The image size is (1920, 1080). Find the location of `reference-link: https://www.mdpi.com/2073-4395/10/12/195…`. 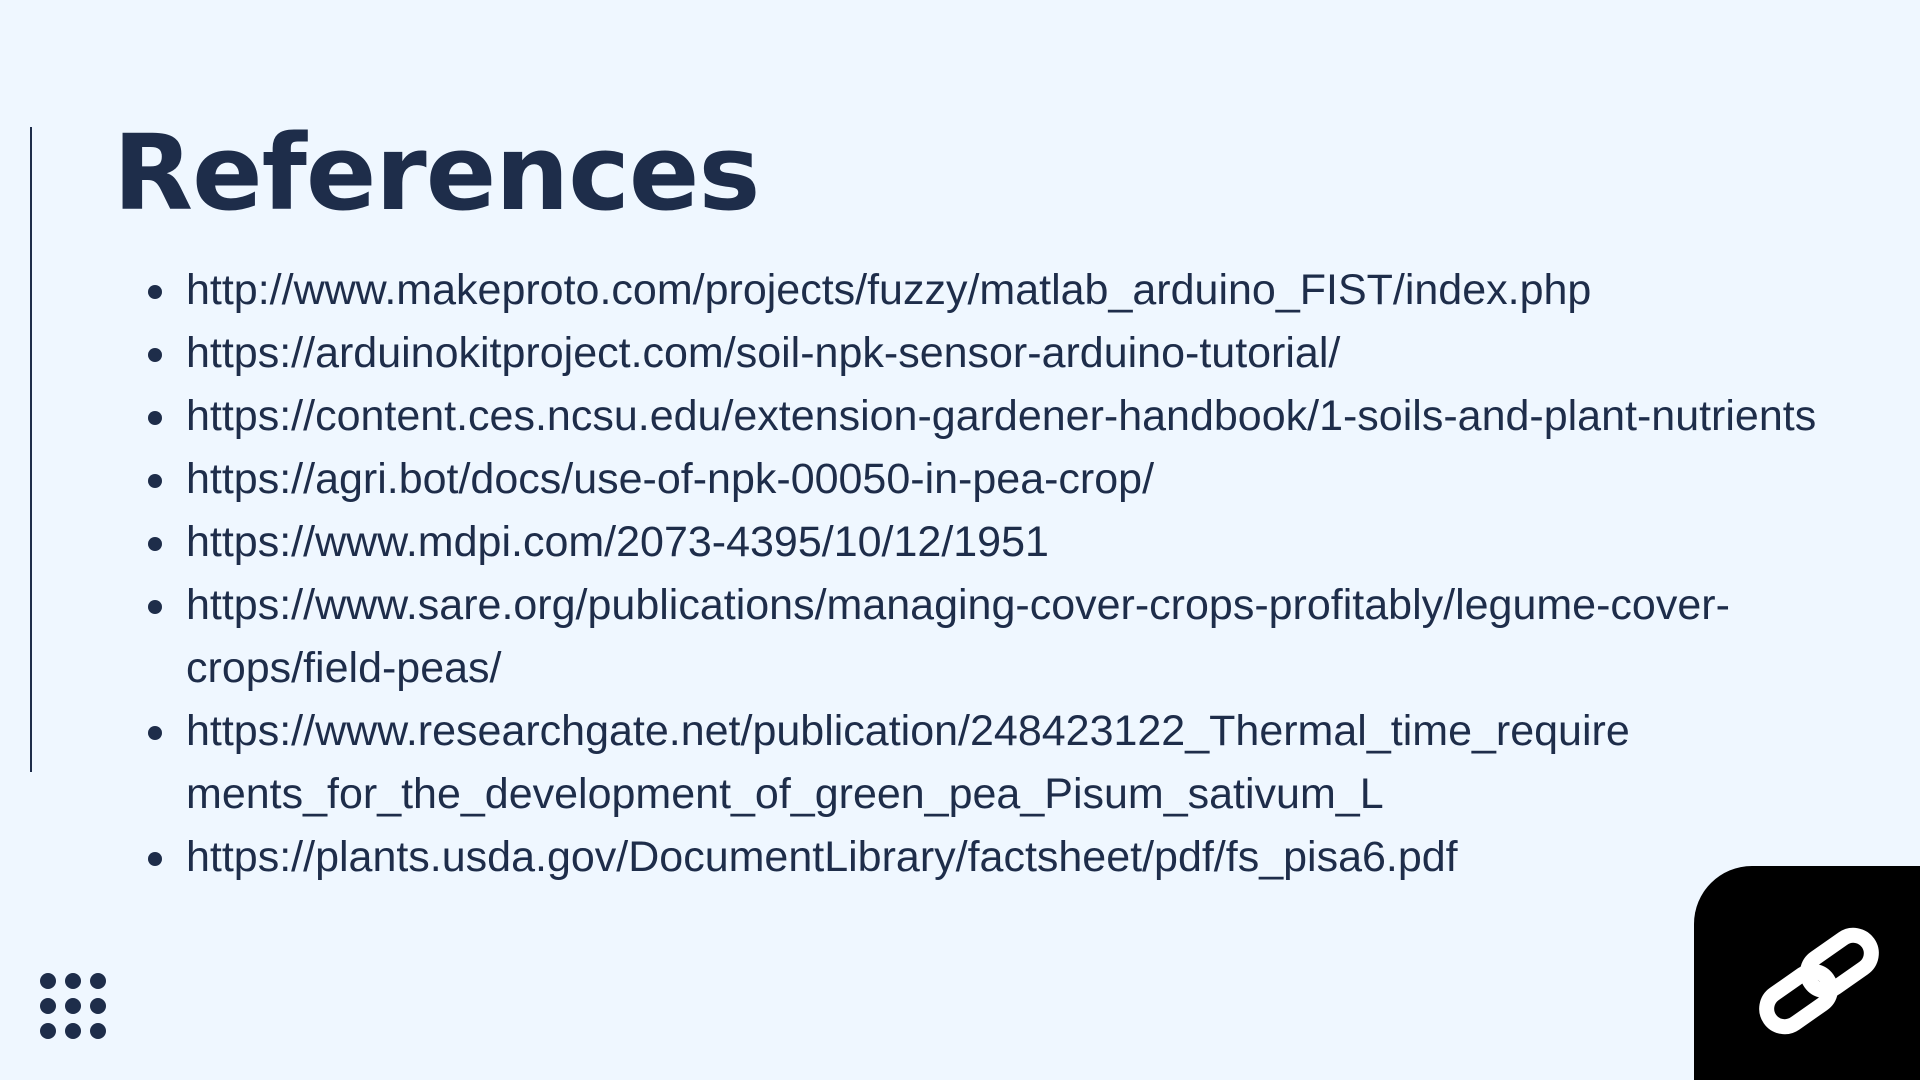

reference-link: https://www.mdpi.com/2073-4395/10/12/195… is located at coordinates (617, 542).